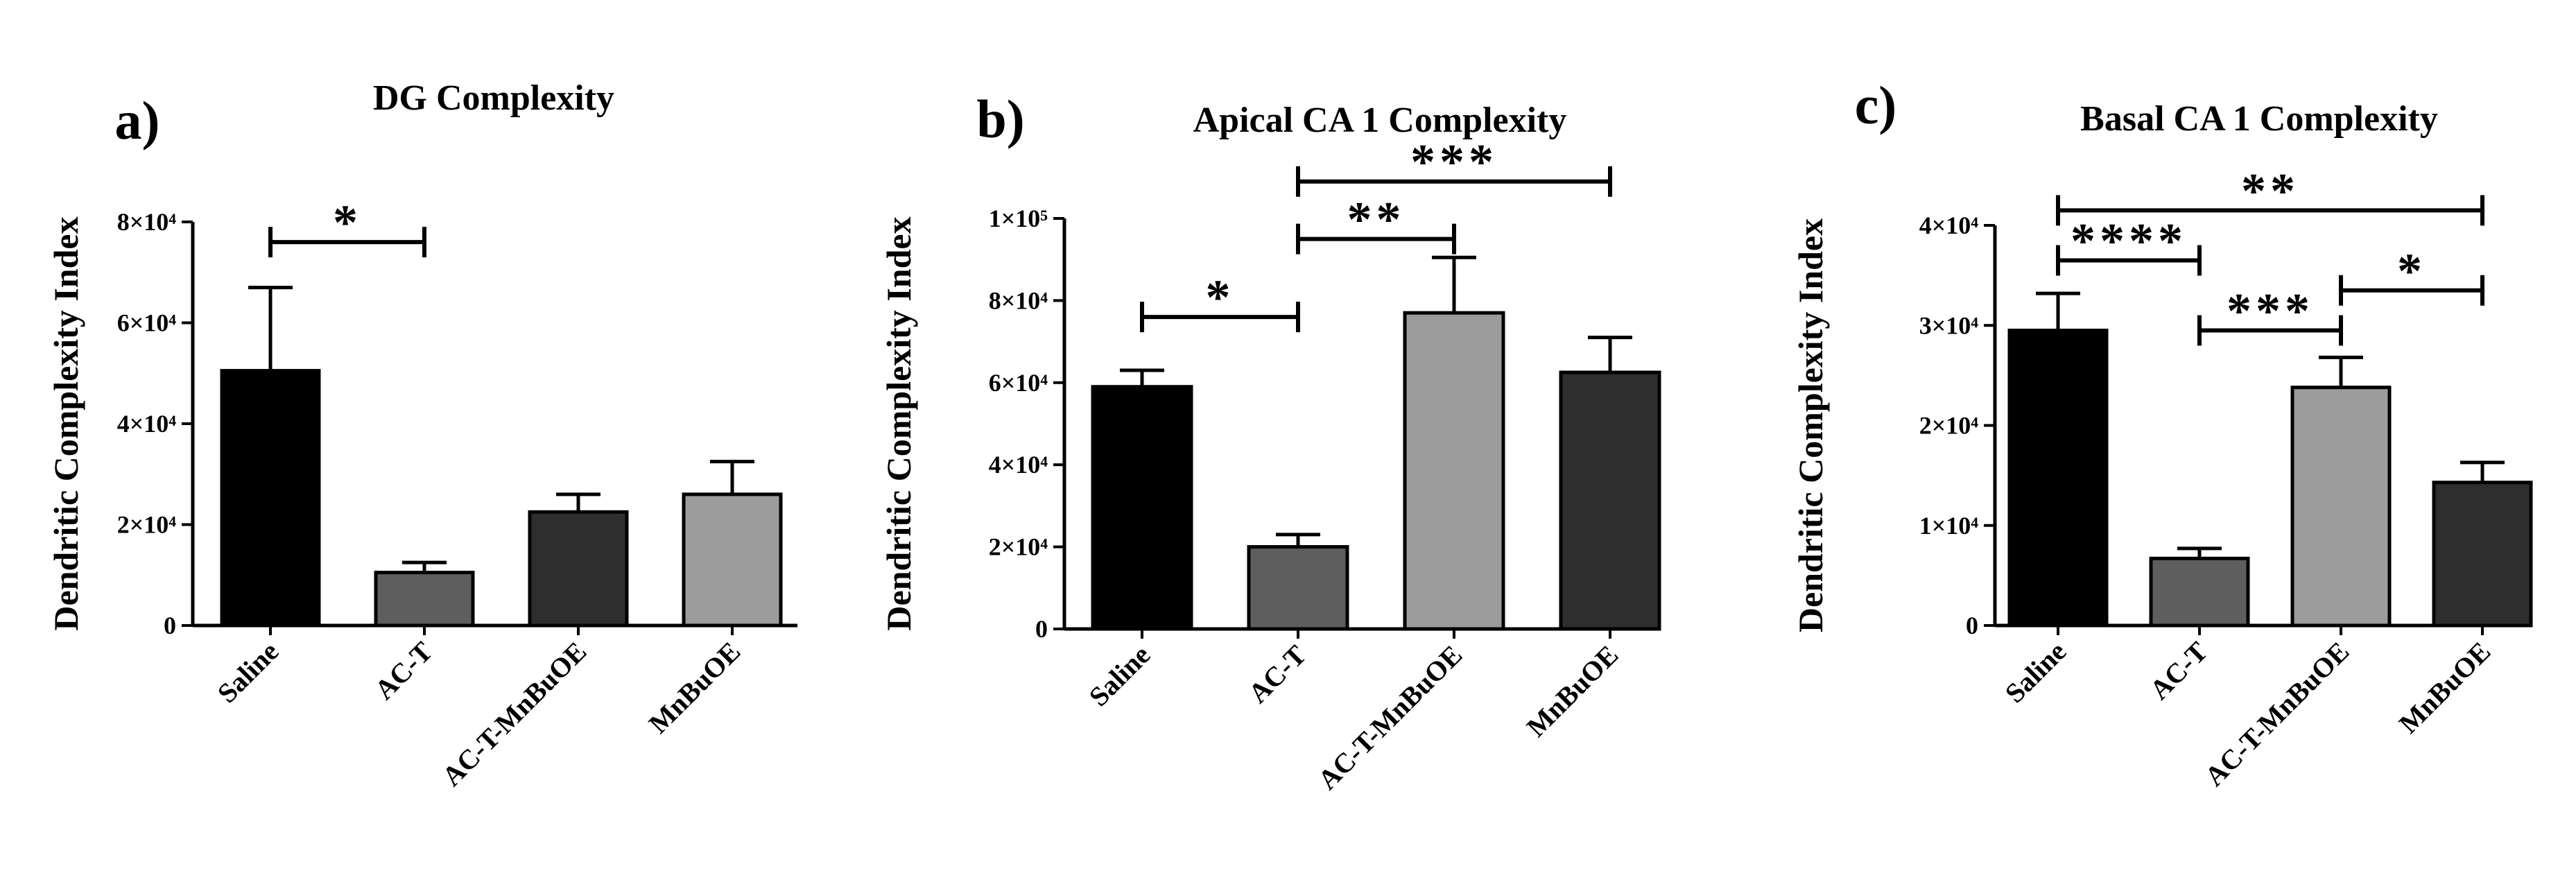  Describe the element at coordinates (1949, 526) in the screenshot. I see `y-tick-label: 1×10⁴` at that location.